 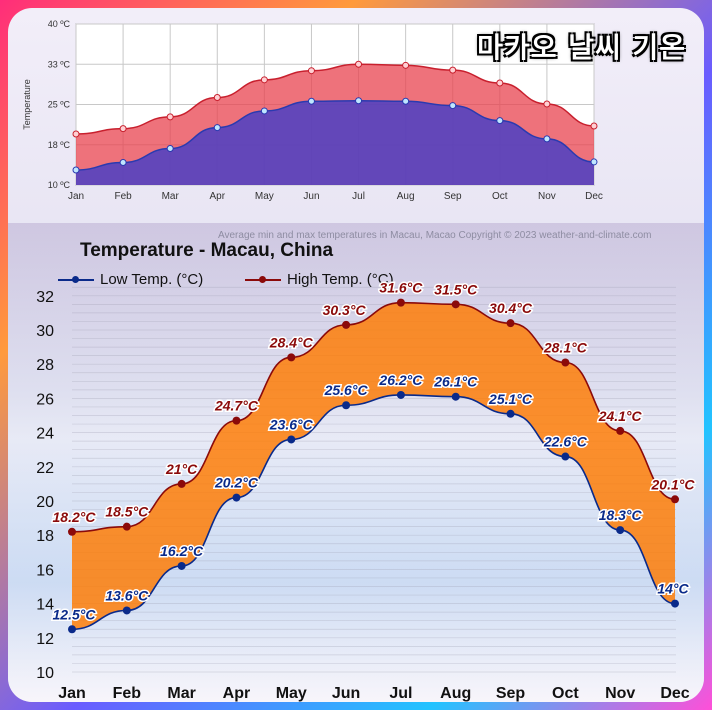 I want to click on data-label: 24.1°C, so click(x=620, y=416).